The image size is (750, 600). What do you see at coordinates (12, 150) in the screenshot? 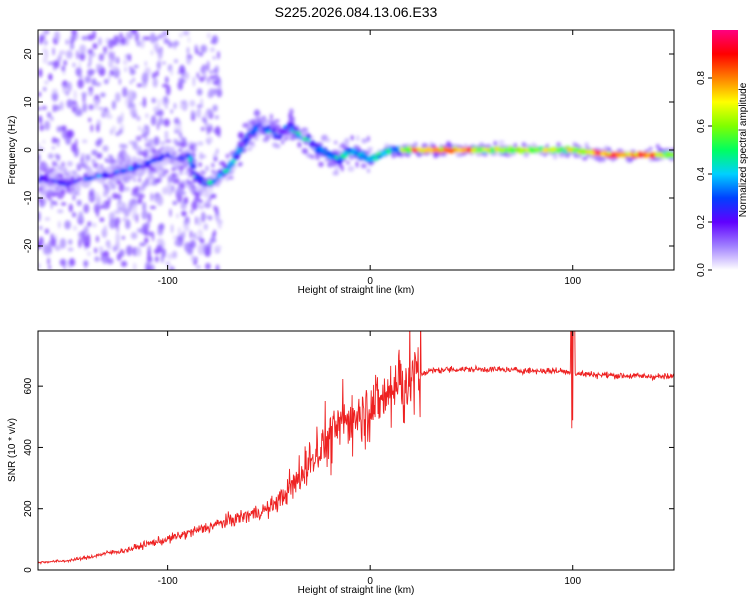
I see `spectrogram-y-label: Frequency (Hz)` at bounding box center [12, 150].